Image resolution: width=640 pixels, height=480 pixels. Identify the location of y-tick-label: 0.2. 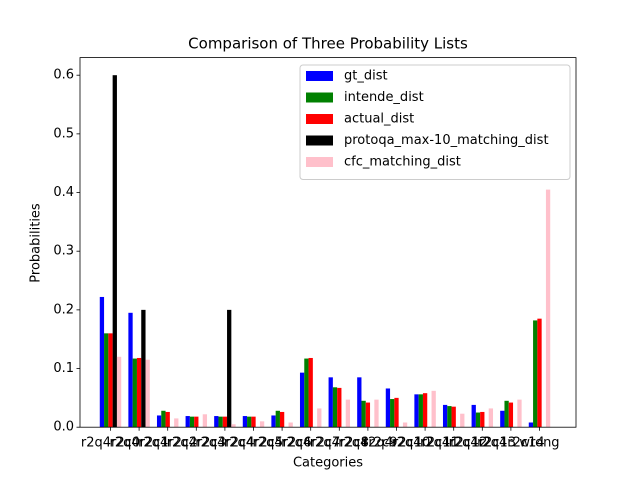
(63, 309).